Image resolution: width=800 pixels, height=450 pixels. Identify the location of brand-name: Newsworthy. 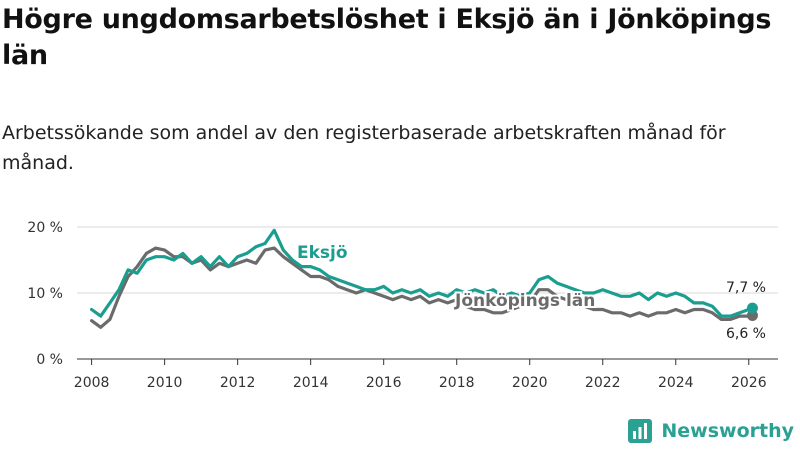
(727, 431).